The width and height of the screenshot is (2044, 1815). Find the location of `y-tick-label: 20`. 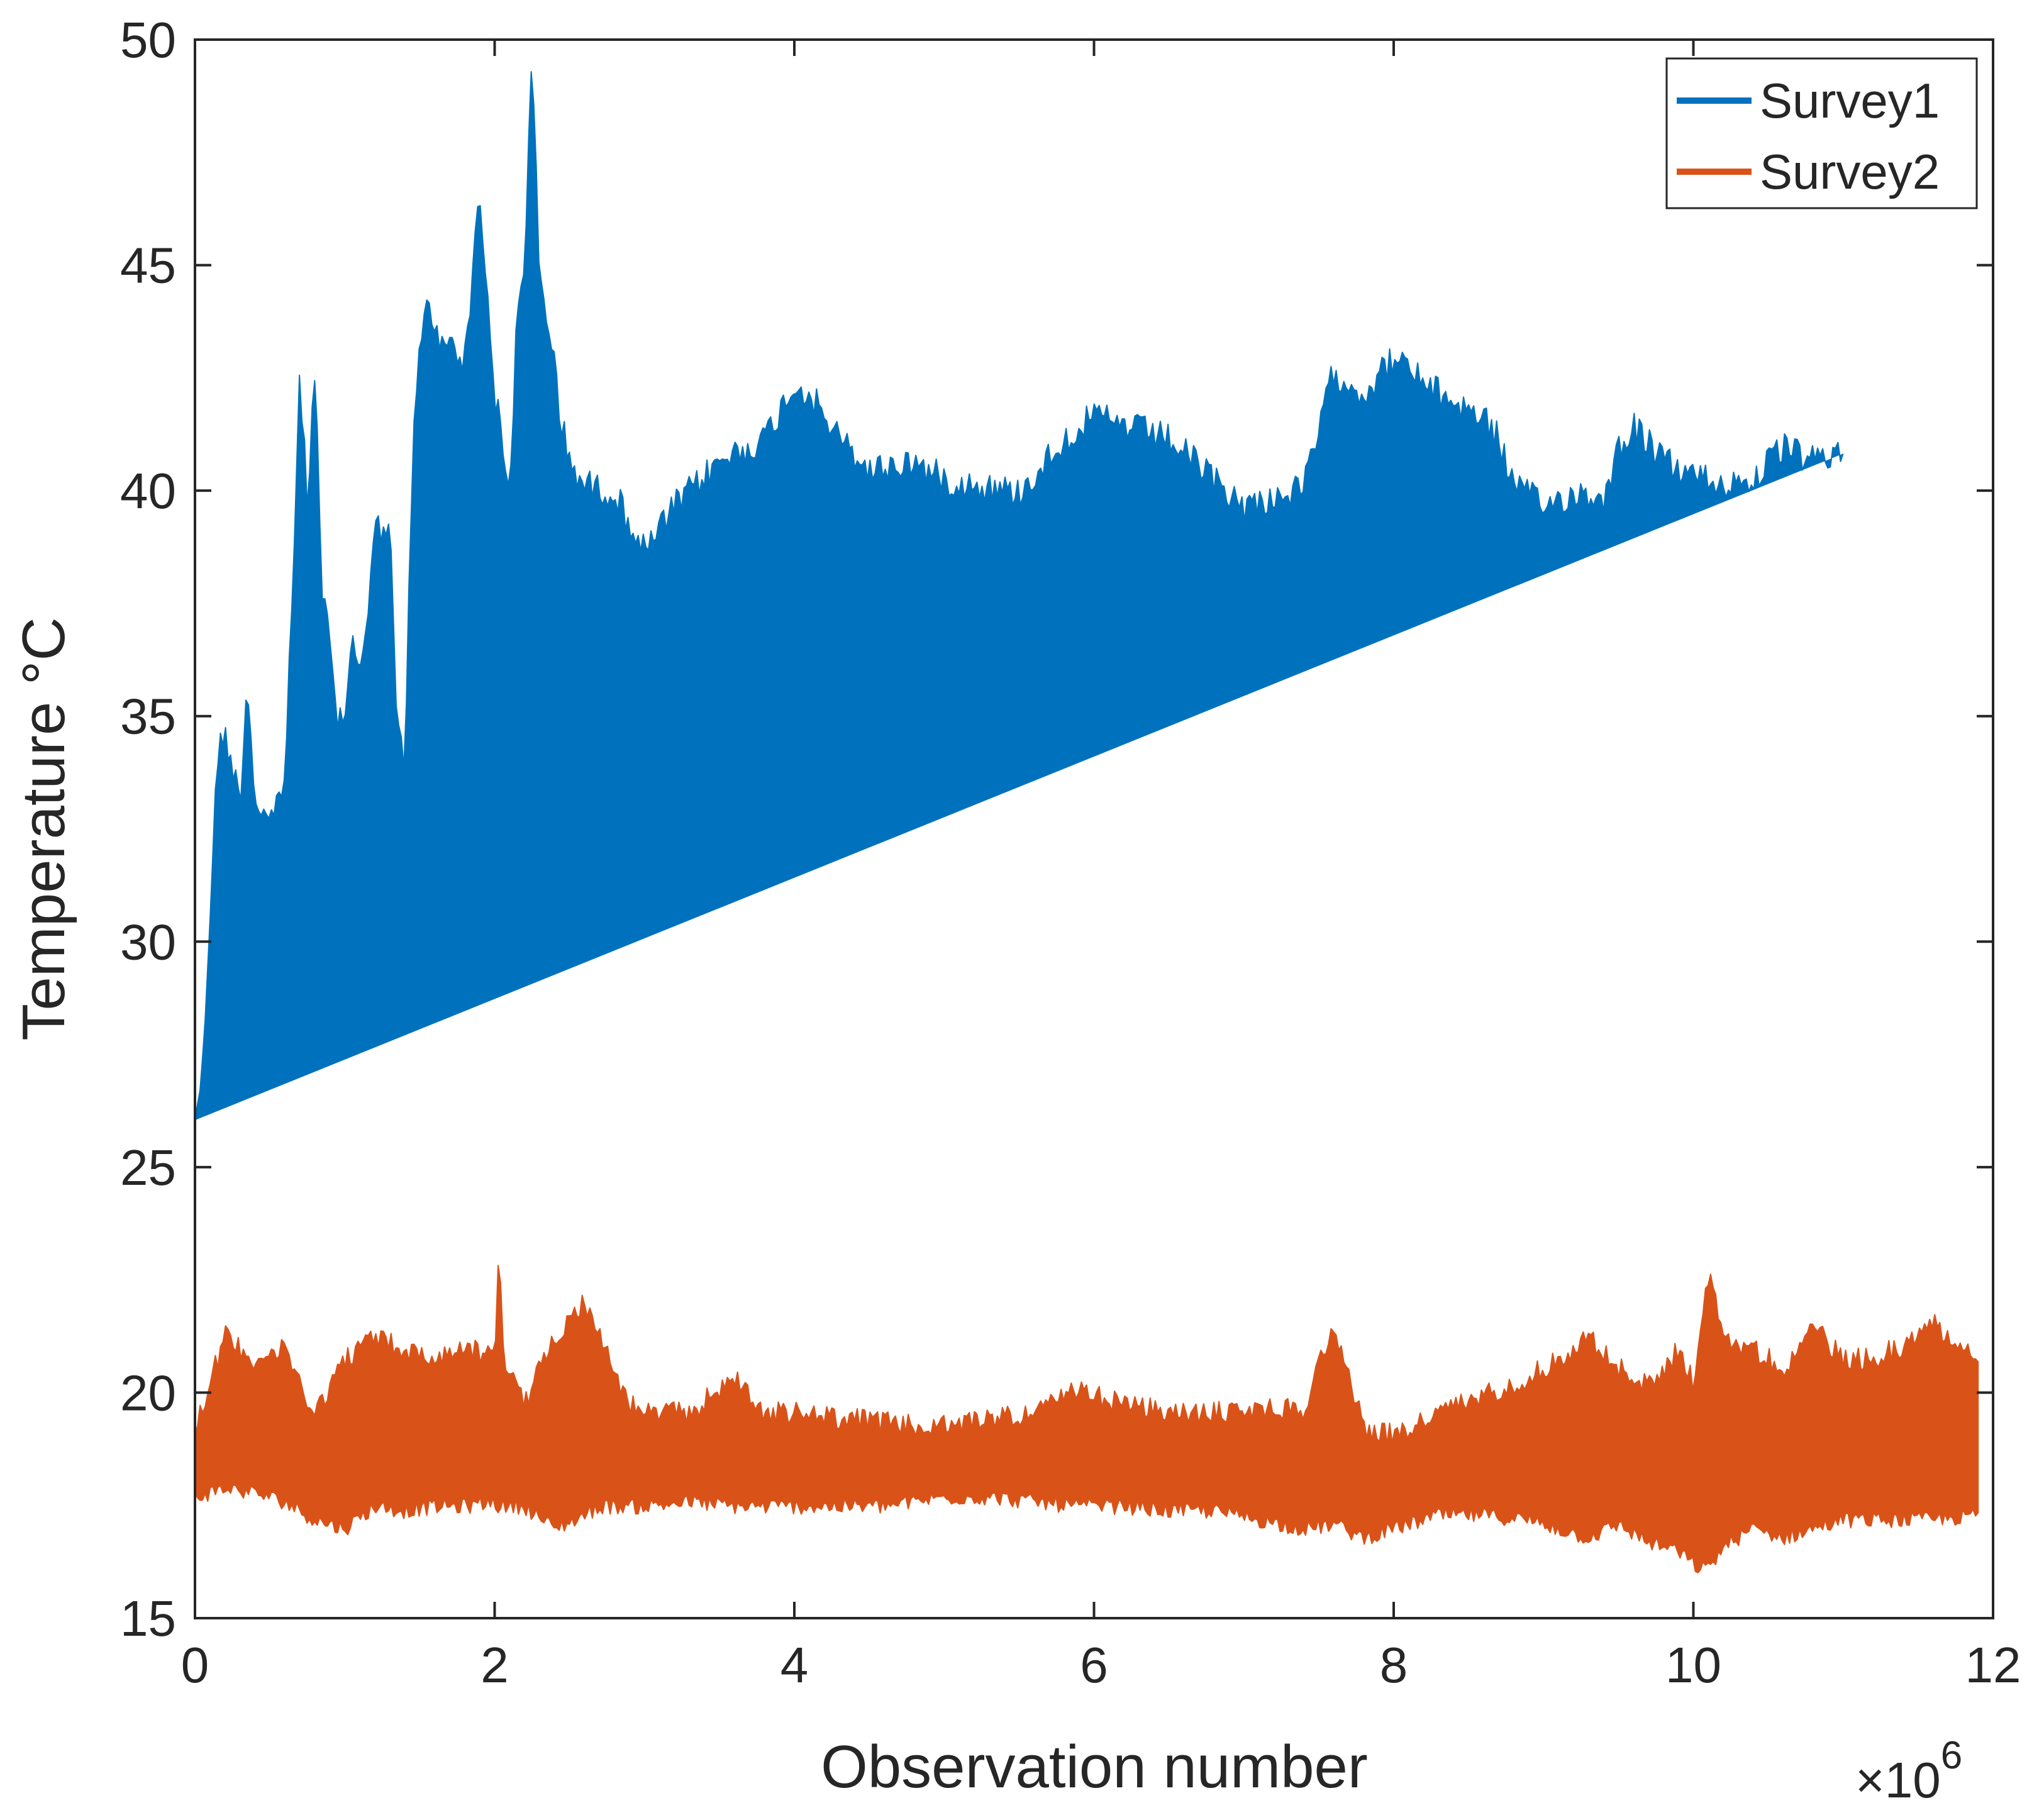

y-tick-label: 20 is located at coordinates (148, 1393).